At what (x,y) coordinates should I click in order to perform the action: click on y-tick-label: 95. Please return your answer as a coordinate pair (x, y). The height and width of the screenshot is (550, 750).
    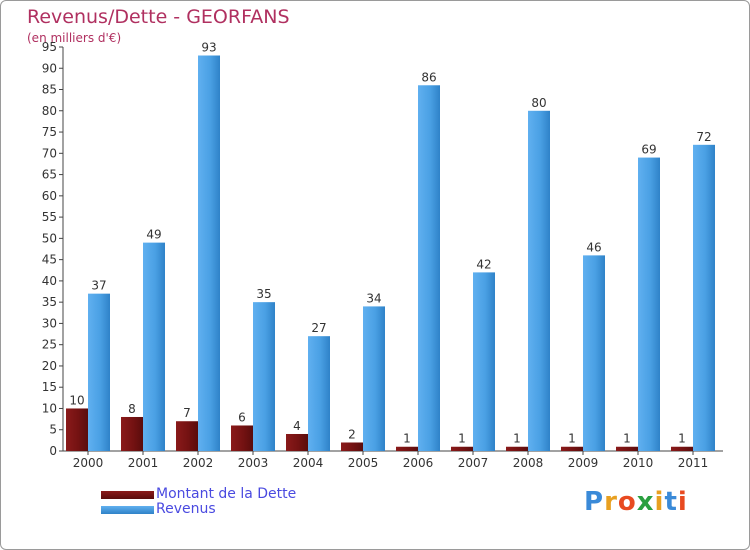
    Looking at the image, I should click on (49, 47).